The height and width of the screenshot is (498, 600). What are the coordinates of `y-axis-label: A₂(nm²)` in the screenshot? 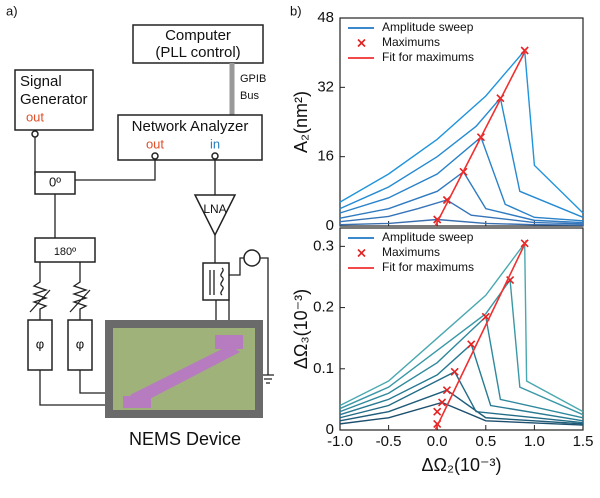 It's located at (301, 122).